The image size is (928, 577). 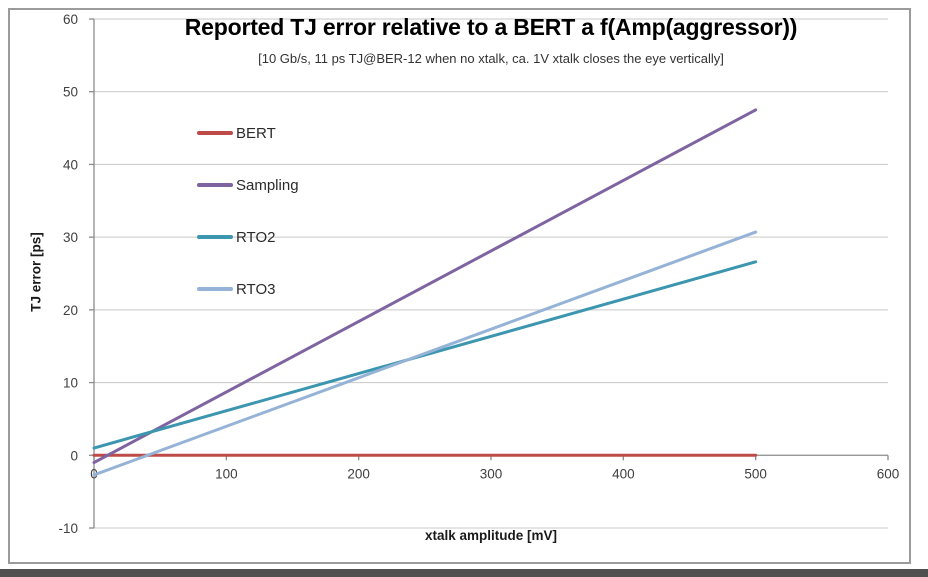 I want to click on x-tick-label-100: 100, so click(x=226, y=473).